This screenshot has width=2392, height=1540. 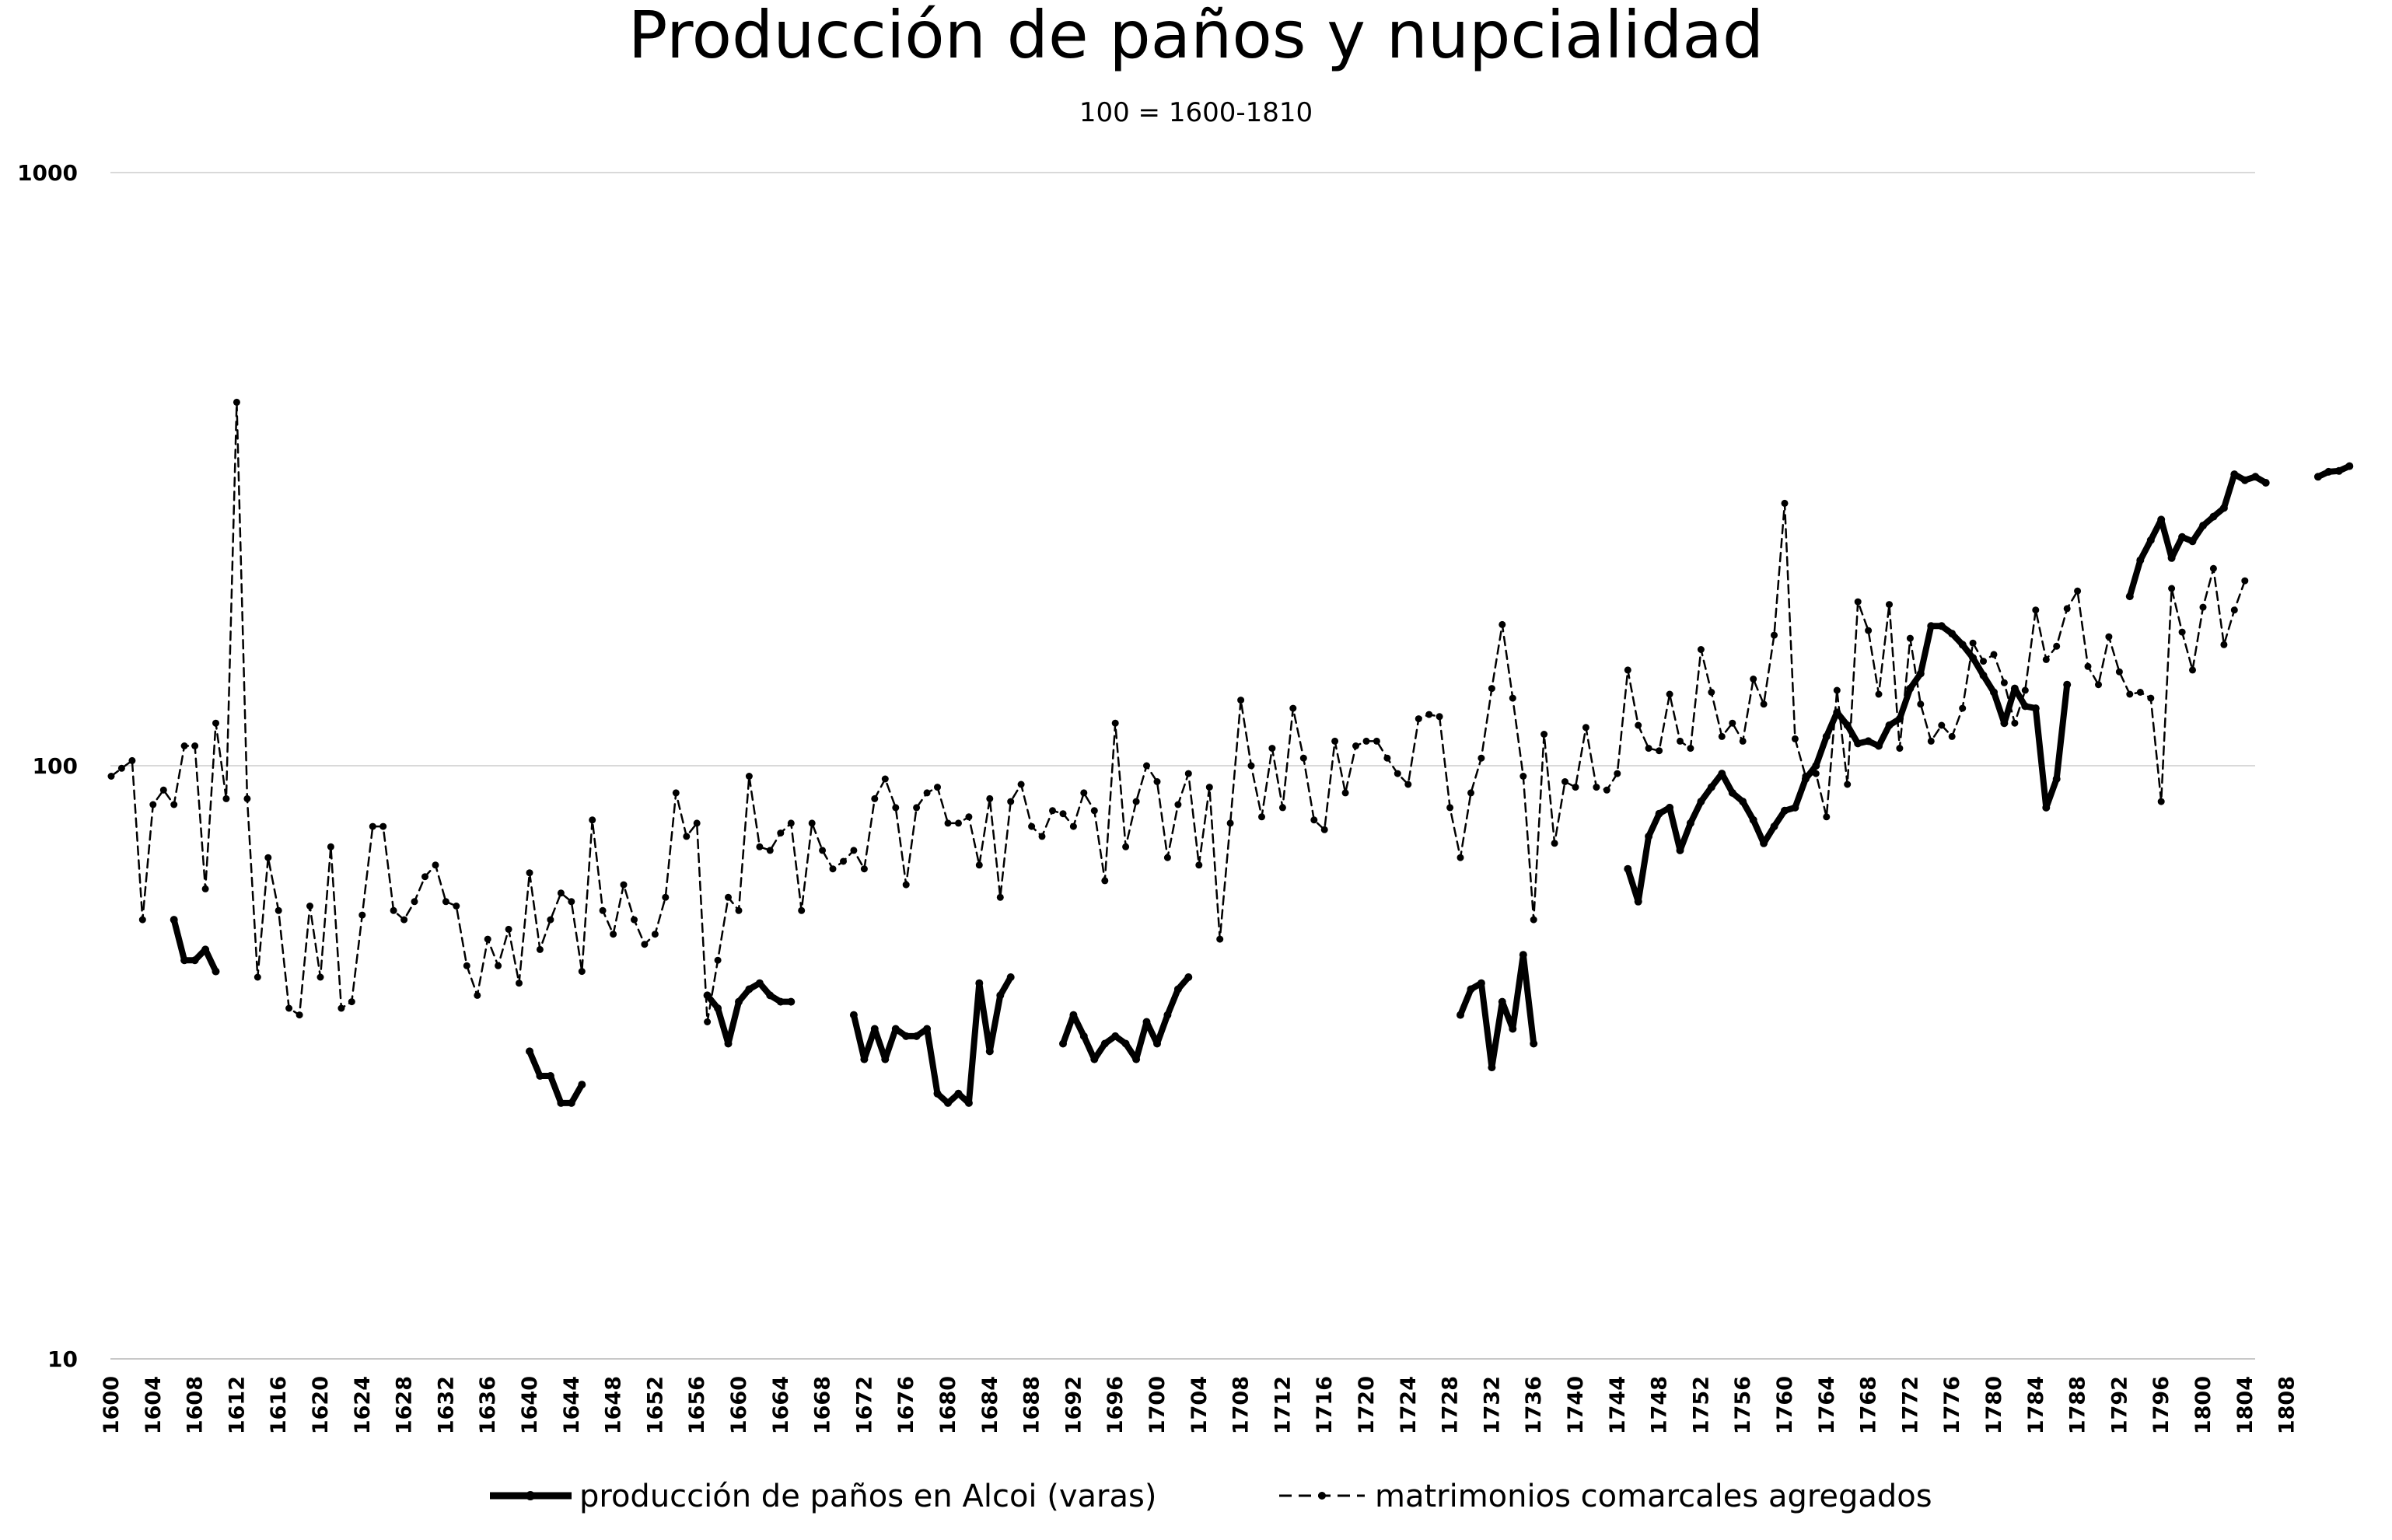 What do you see at coordinates (1605, 1496) in the screenshot?
I see `legend-item-marriages: matrimonios comarcales agregados` at bounding box center [1605, 1496].